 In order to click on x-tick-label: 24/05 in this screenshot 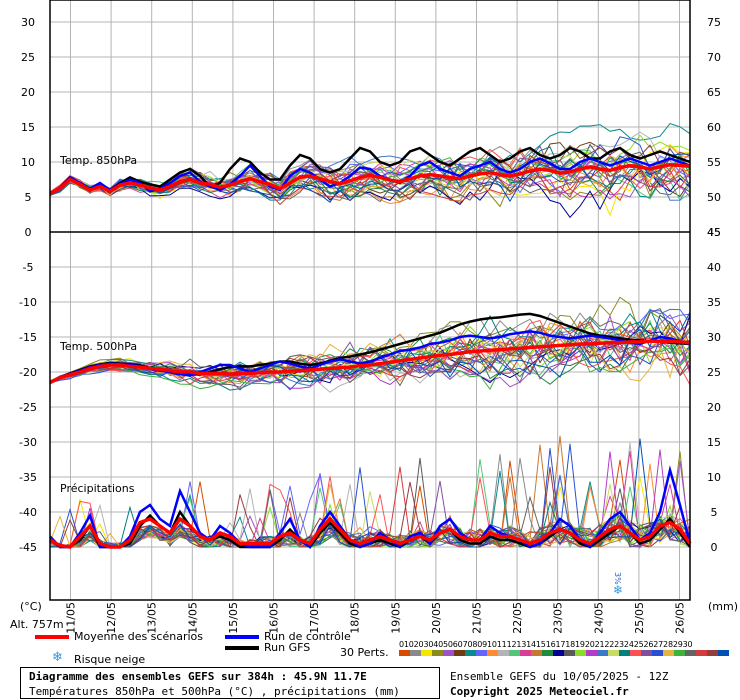, I will do `click(598, 618)`.